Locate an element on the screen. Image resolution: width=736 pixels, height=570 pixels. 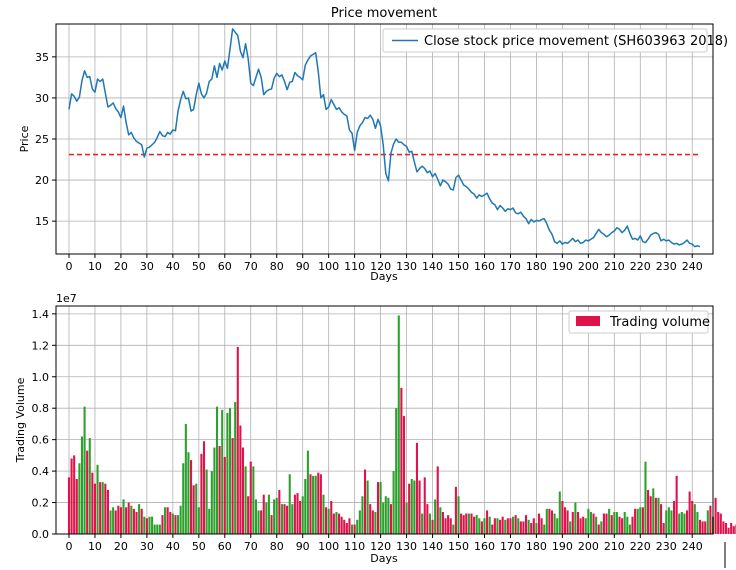
price-chart-title: Price movement is located at coordinates (384, 13).